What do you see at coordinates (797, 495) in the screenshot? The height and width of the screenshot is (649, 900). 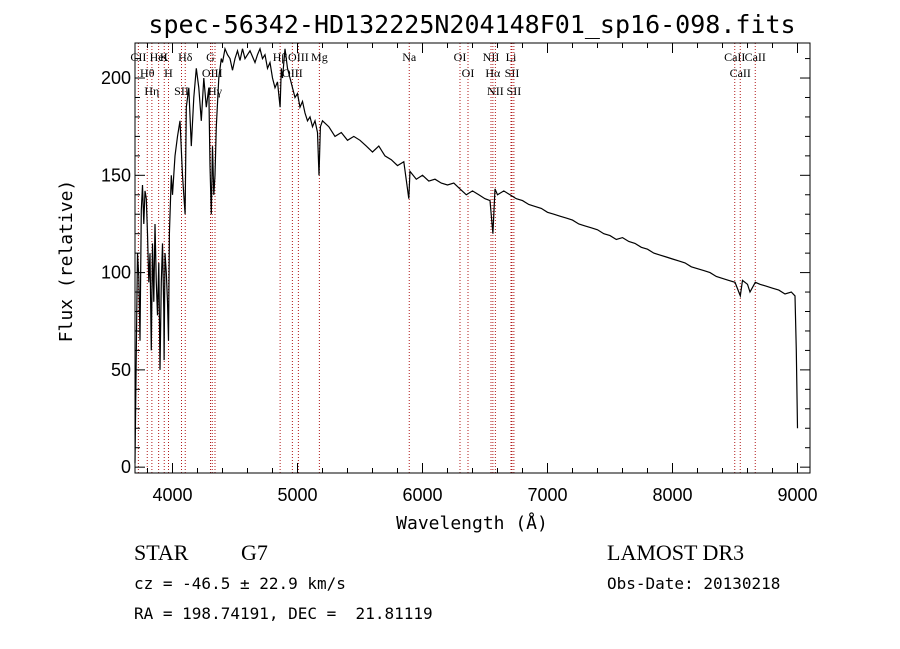 I see `x-tick-label: 9000` at bounding box center [797, 495].